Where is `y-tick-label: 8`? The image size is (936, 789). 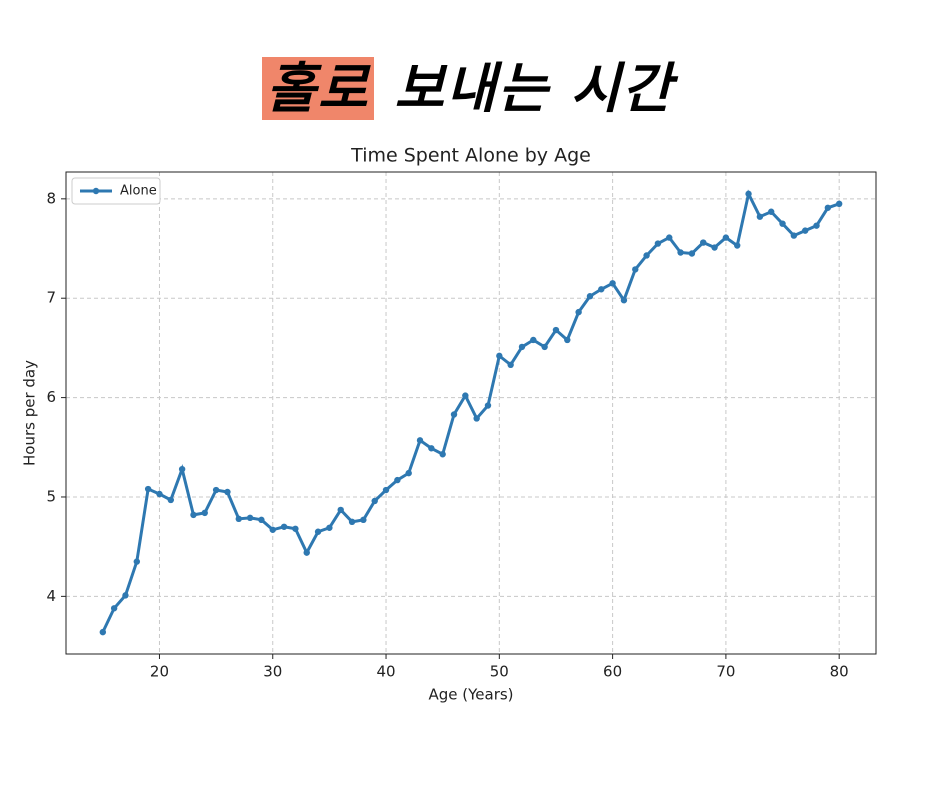
y-tick-label: 8 is located at coordinates (51, 198).